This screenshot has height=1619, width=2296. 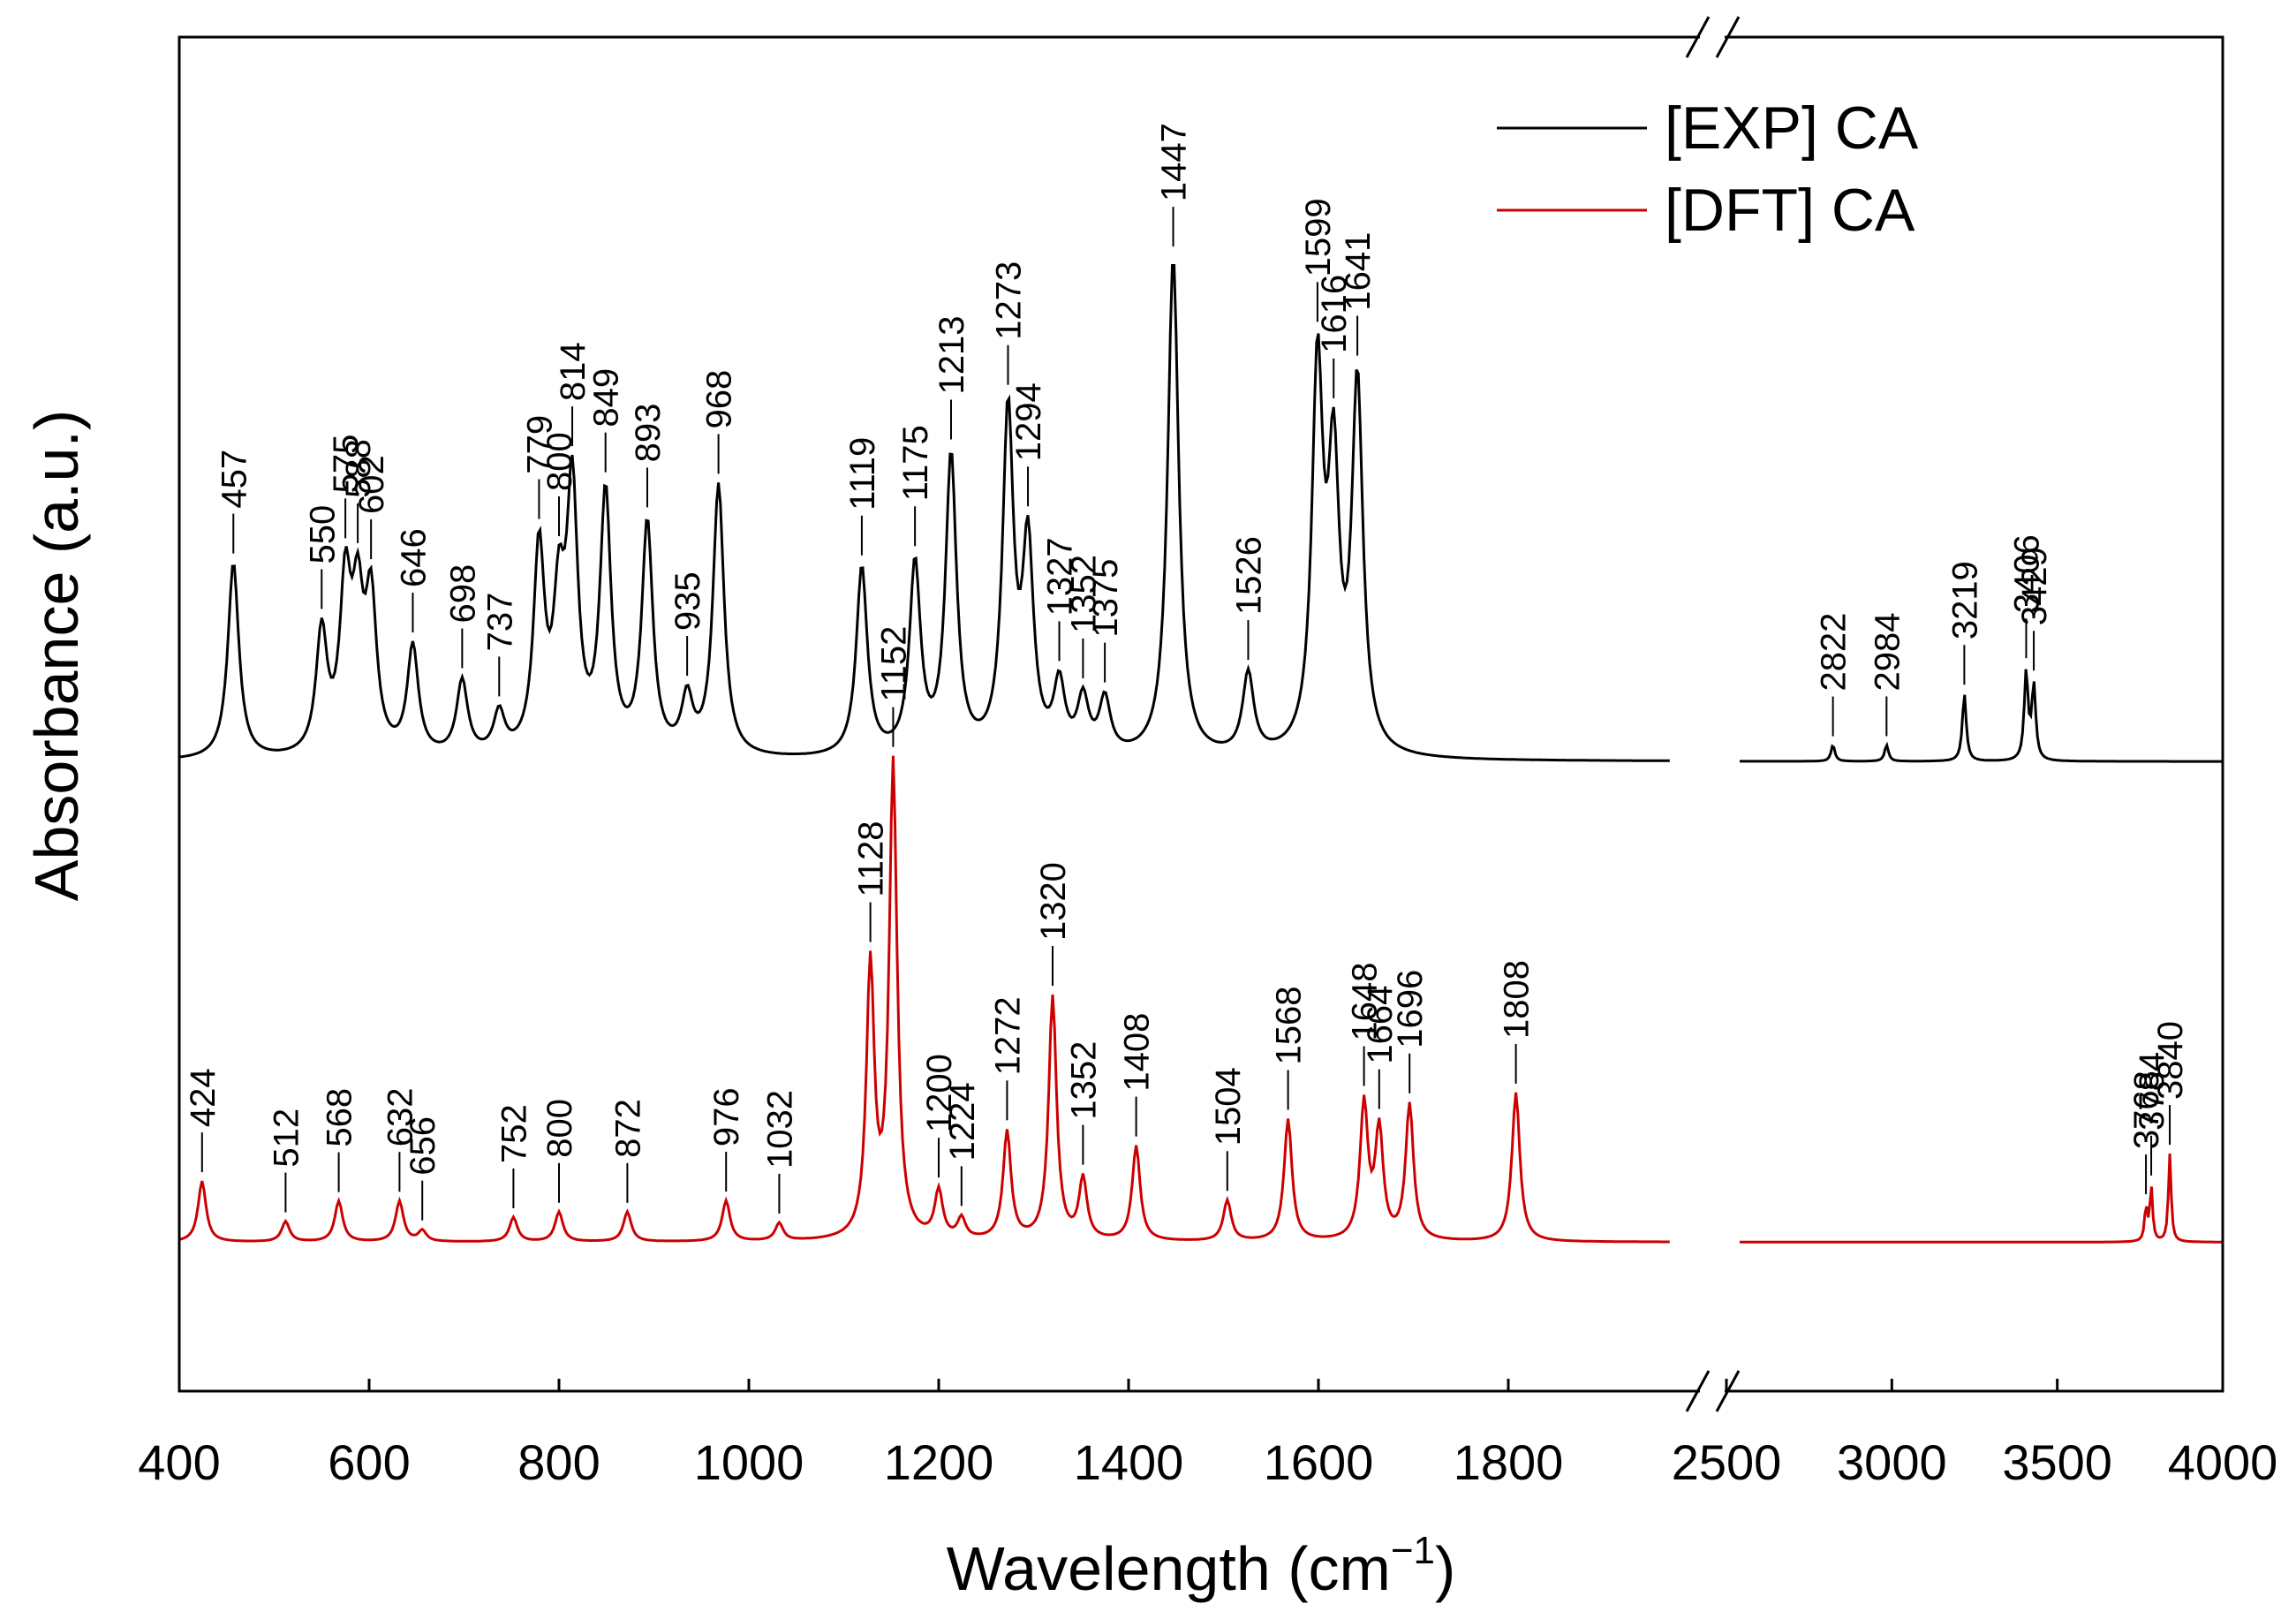 What do you see at coordinates (893, 664) in the screenshot?
I see `peak-label-dft-1152: 1152` at bounding box center [893, 664].